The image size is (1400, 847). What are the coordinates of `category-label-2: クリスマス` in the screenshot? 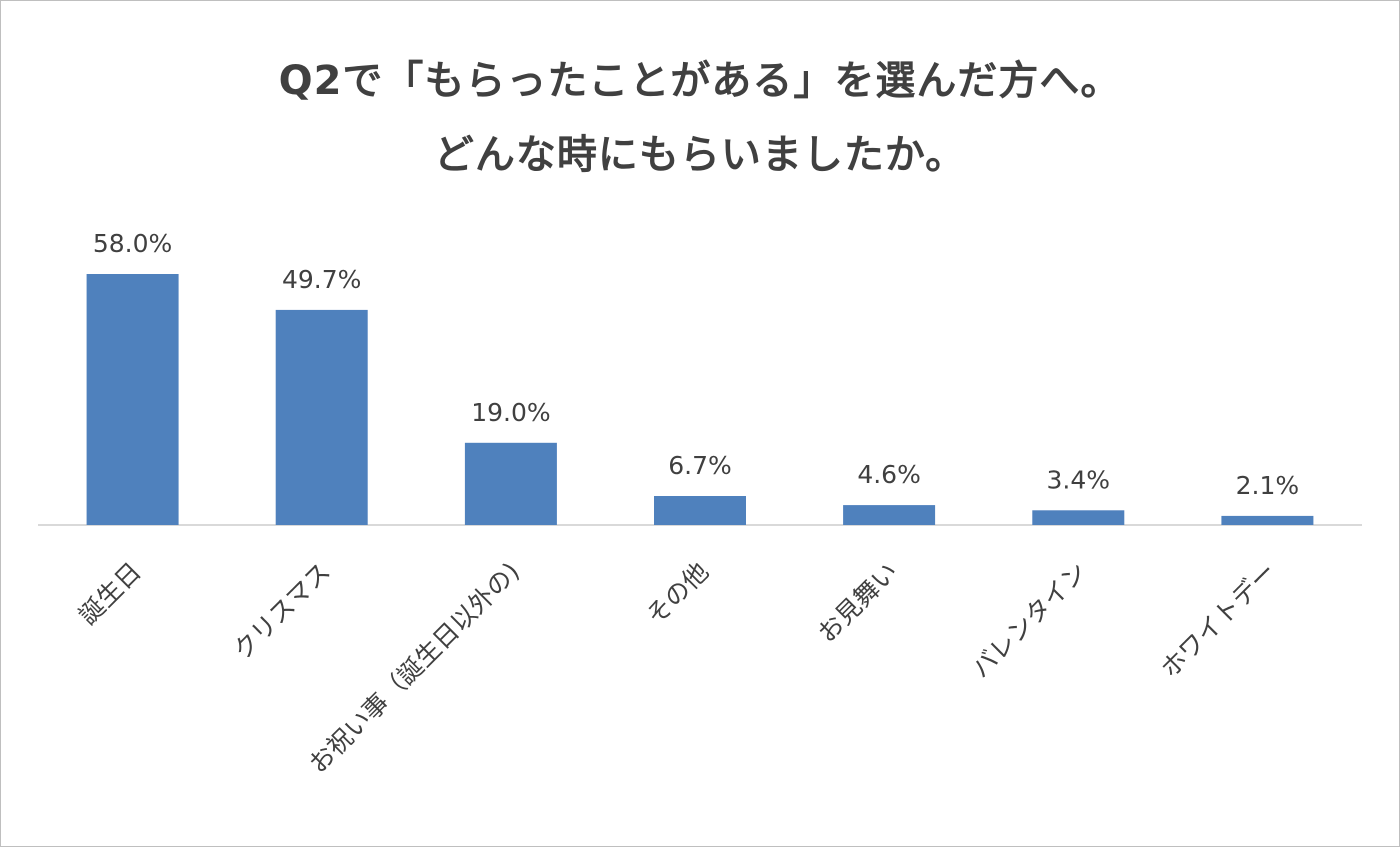 It's located at (282, 611).